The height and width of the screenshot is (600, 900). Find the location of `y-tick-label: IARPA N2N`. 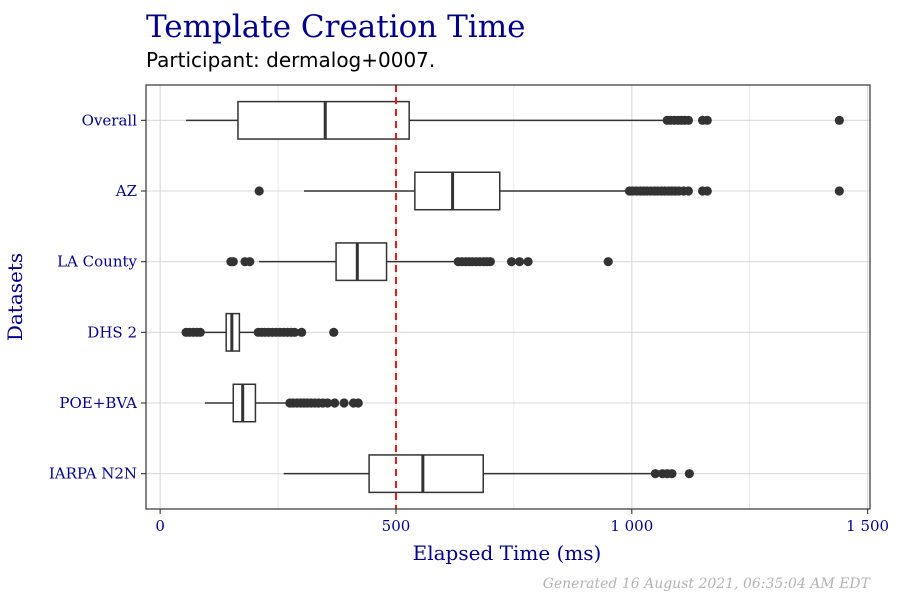

y-tick-label: IARPA N2N is located at coordinates (93, 474).